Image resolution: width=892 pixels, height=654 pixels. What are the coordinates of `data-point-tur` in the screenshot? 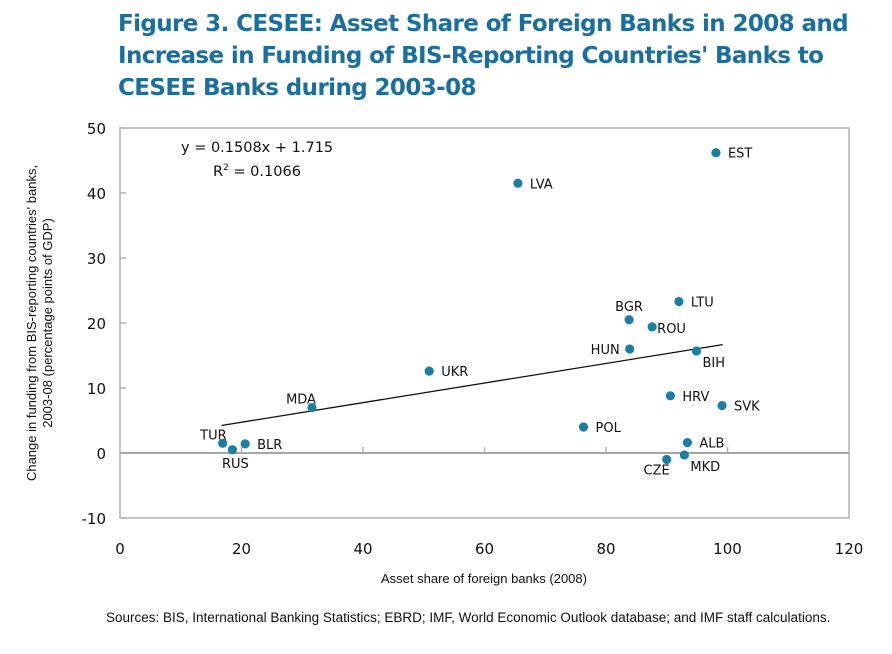 It's located at (223, 443).